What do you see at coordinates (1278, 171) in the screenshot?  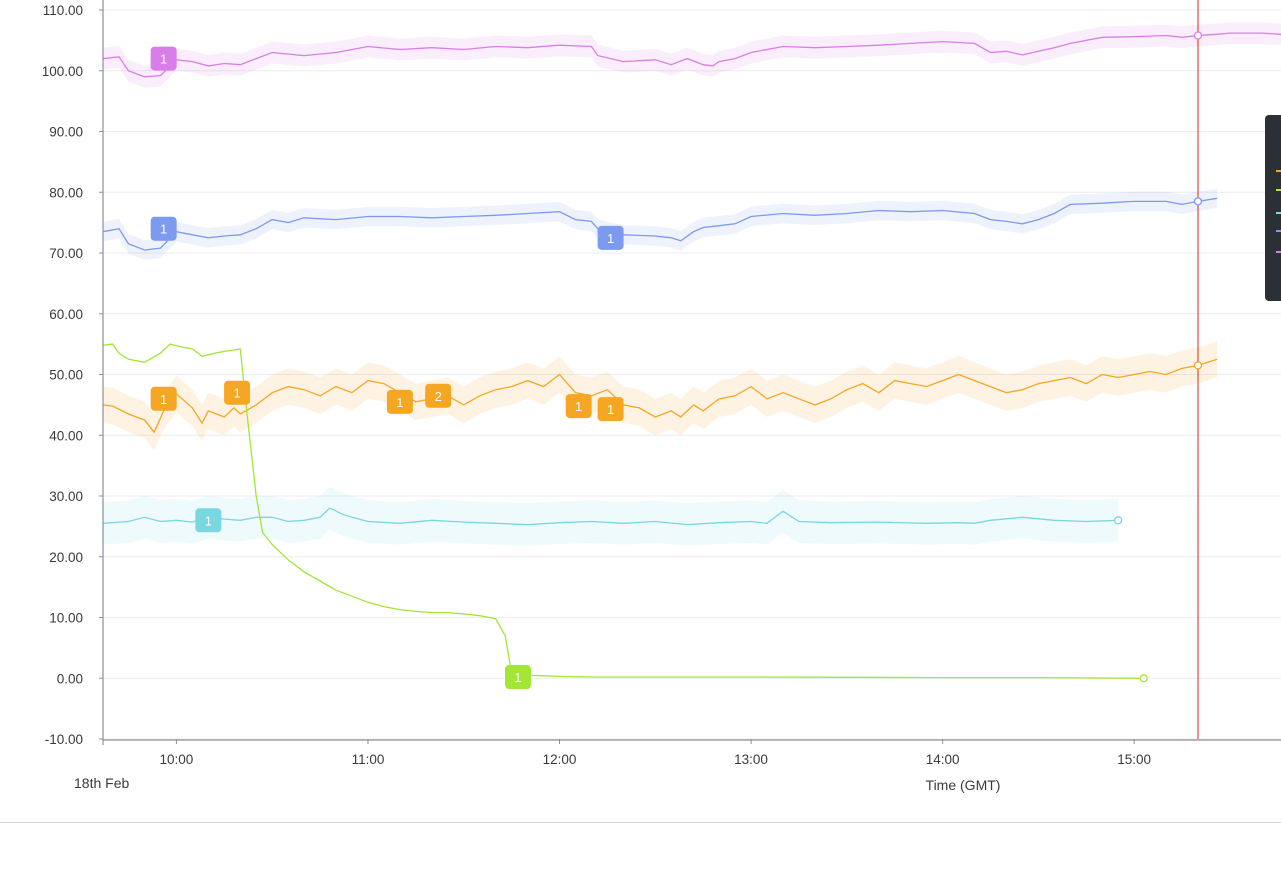 I see `tooltip-swatch-orange` at bounding box center [1278, 171].